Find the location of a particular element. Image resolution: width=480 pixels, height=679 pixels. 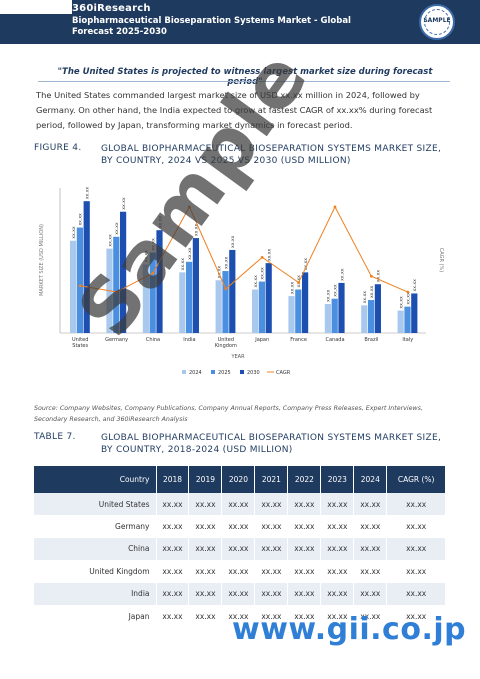

header-2024: 2024 is located at coordinates (370, 479).